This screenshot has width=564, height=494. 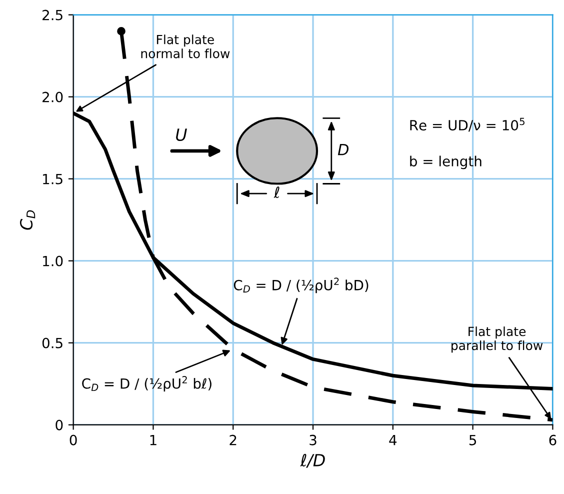 What do you see at coordinates (233, 440) in the screenshot?
I see `x-tick-label: 2` at bounding box center [233, 440].